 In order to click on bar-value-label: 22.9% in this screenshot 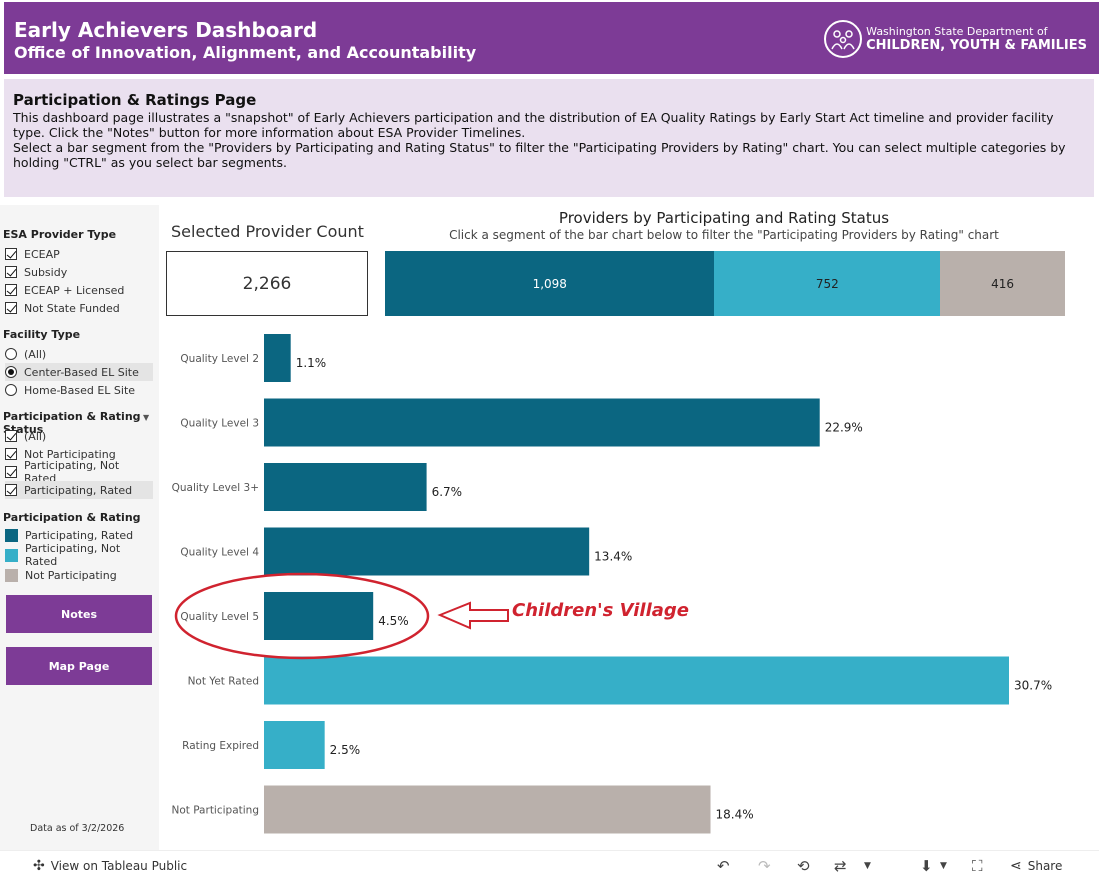, I will do `click(844, 428)`.